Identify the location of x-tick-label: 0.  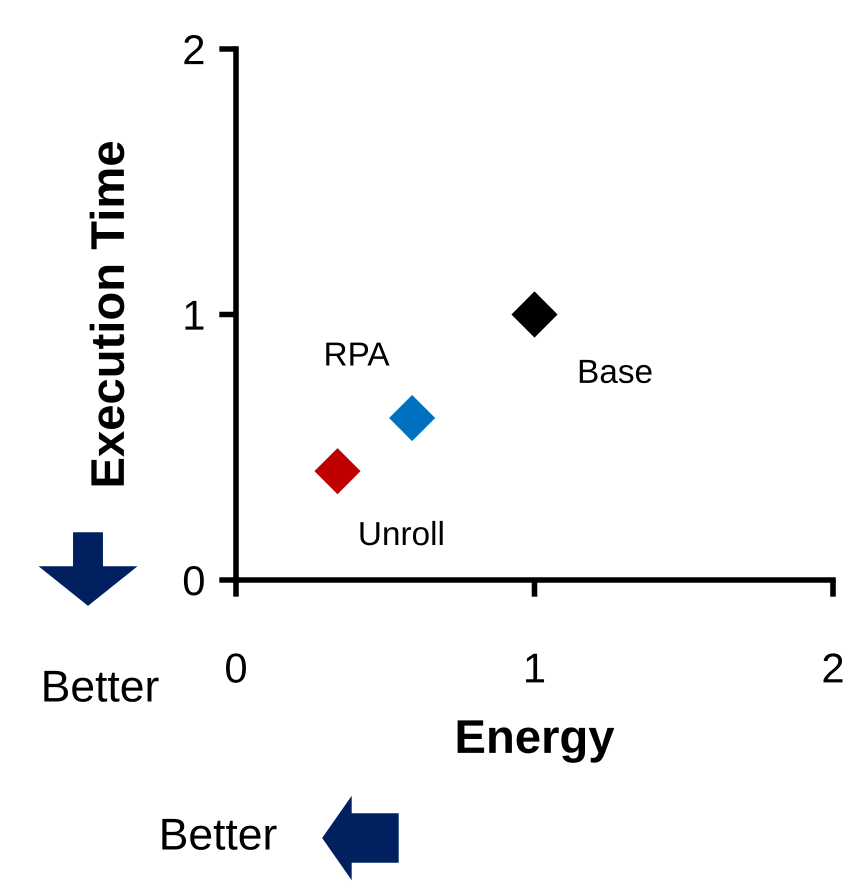
(236, 668).